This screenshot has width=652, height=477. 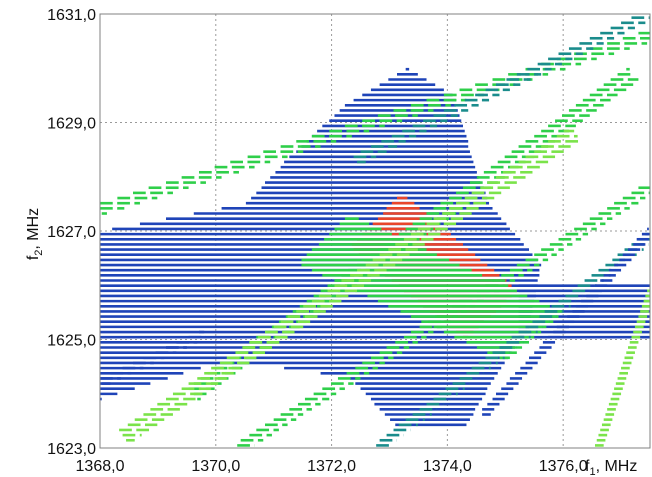 What do you see at coordinates (71, 449) in the screenshot?
I see `y-tick-label: 1623,0` at bounding box center [71, 449].